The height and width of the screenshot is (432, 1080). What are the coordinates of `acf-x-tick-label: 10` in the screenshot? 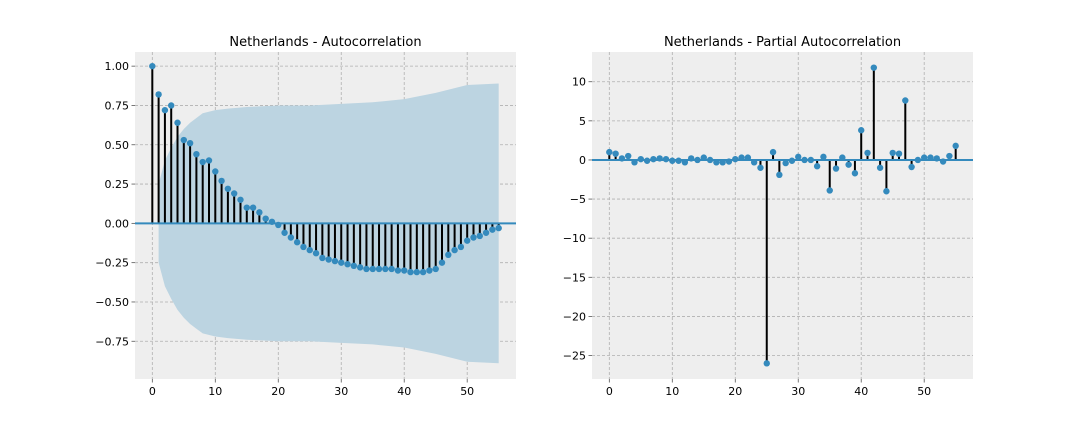 It's located at (215, 391).